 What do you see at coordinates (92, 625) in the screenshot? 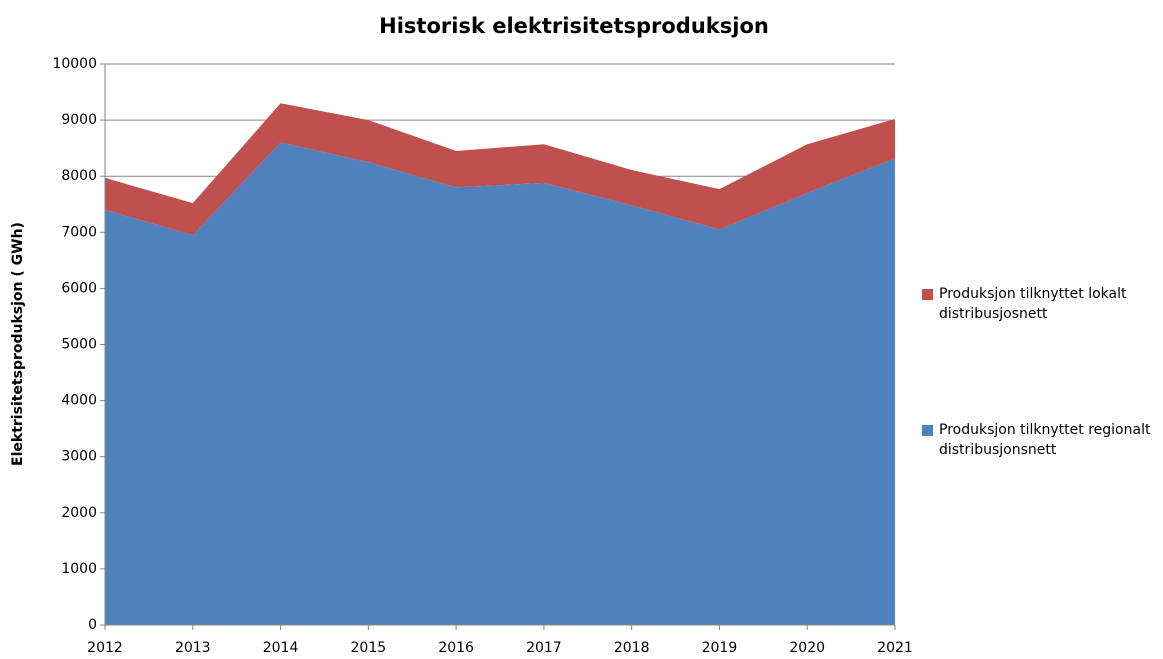
I see `y-tick-label: 0` at bounding box center [92, 625].